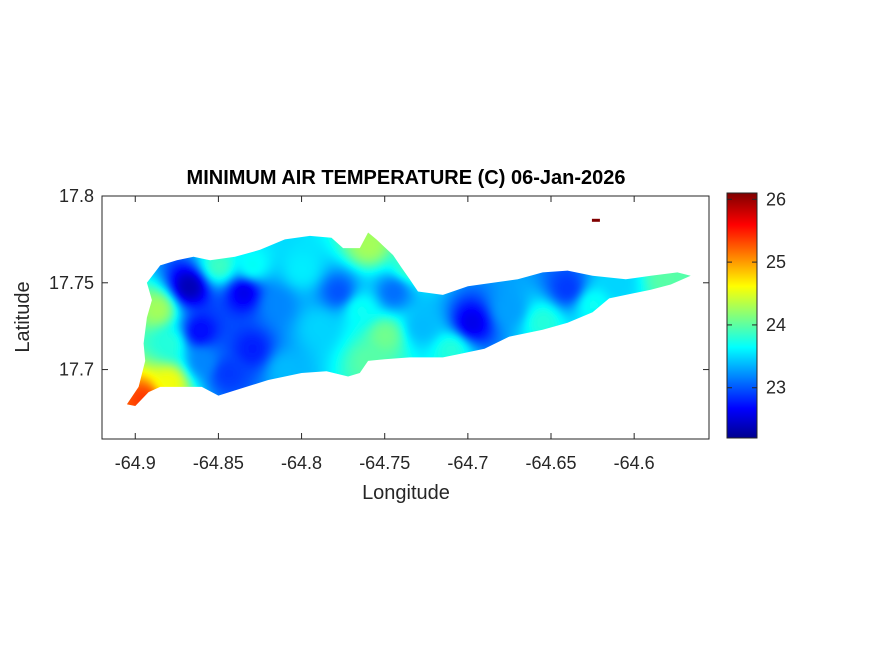  I want to click on x-tick-label: -64.9, so click(135, 463).